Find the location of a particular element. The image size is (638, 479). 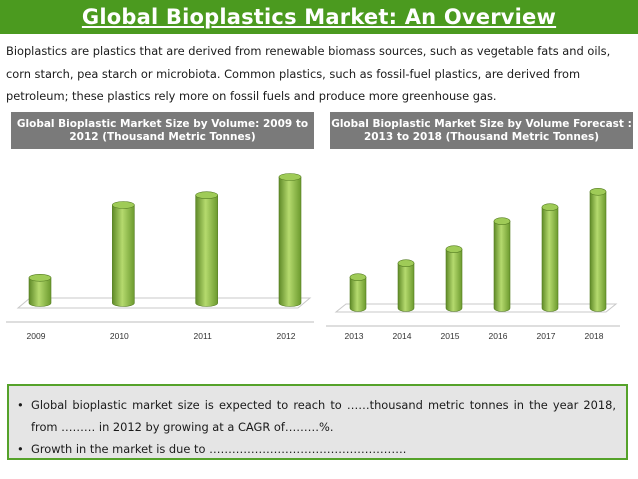

tick-label-2011: 2011 is located at coordinates (203, 336).